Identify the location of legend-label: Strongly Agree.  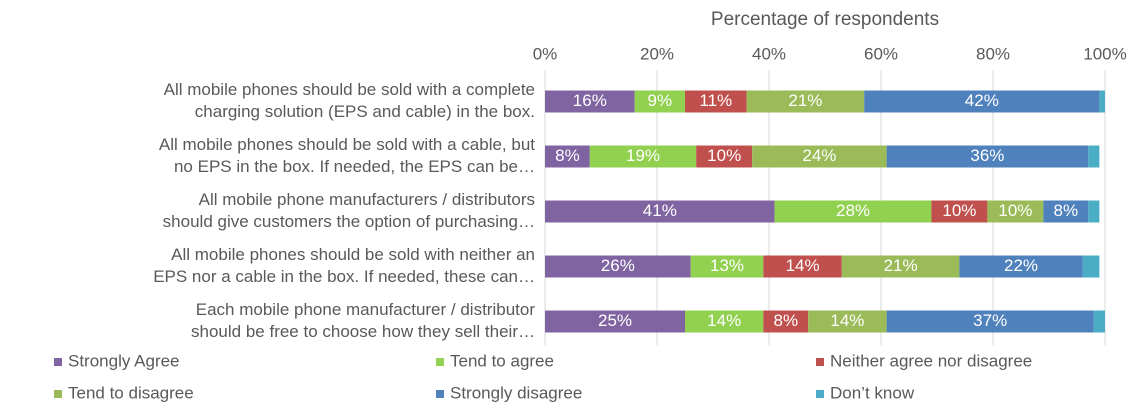
(124, 360).